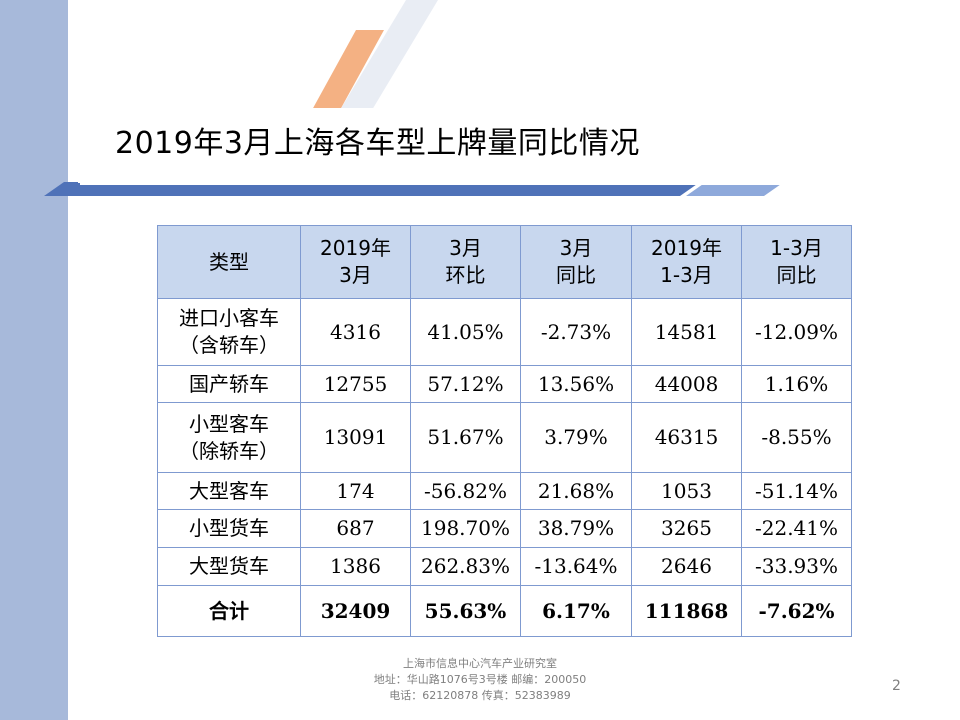 The width and height of the screenshot is (960, 720). I want to click on cell-value: -8.55%, so click(796, 437).